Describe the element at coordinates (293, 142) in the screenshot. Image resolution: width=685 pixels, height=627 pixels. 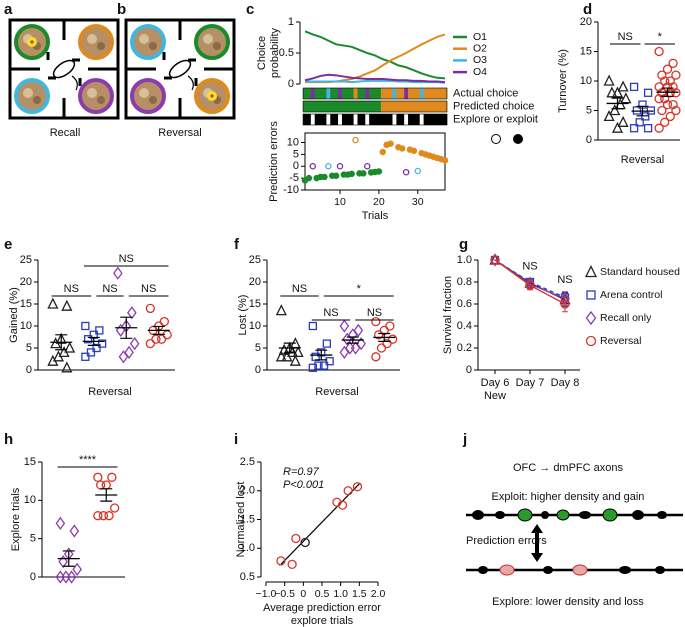
I see `y-tick-label: 10` at that location.